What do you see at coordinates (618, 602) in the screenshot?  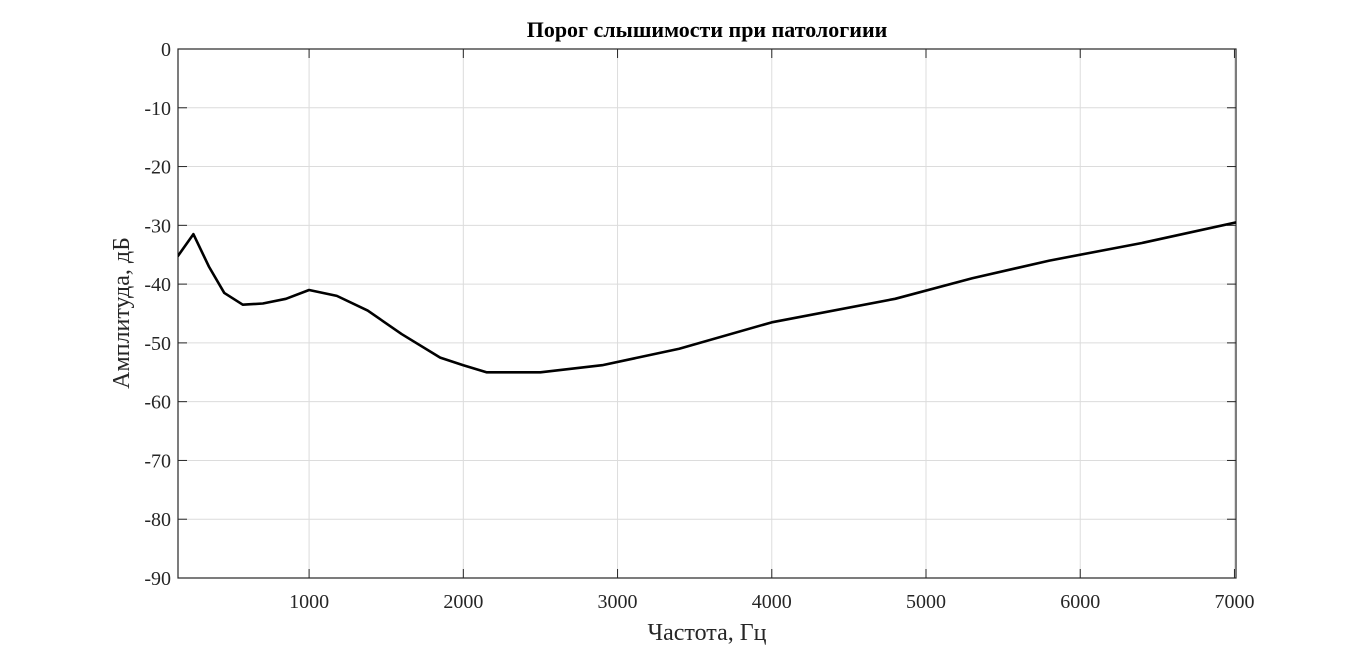 I see `x-tick-label: 3000` at bounding box center [618, 602].